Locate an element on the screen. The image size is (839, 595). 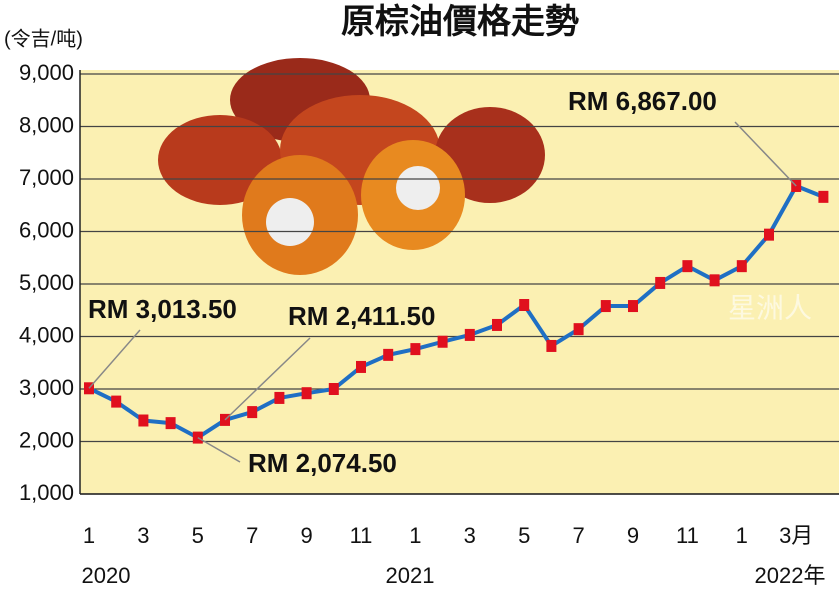
y-tick-label: 5,000 is located at coordinates (46, 282).